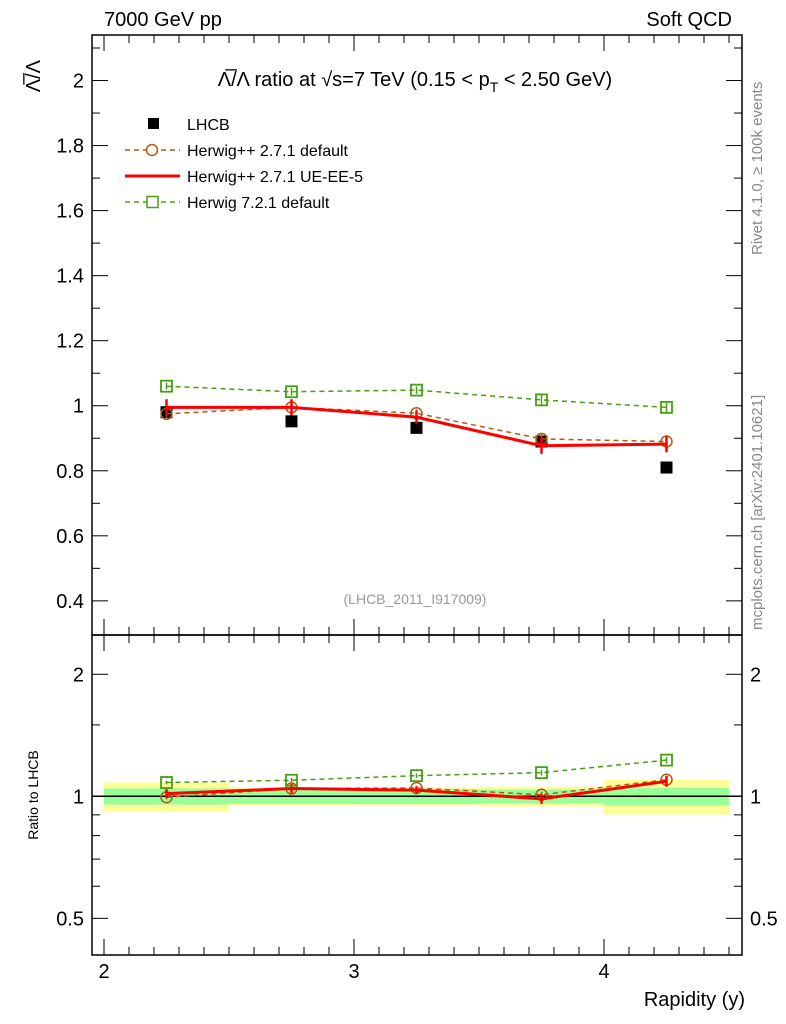 The height and width of the screenshot is (1024, 786). I want to click on ratio-y-tick-label-right: 1, so click(755, 797).